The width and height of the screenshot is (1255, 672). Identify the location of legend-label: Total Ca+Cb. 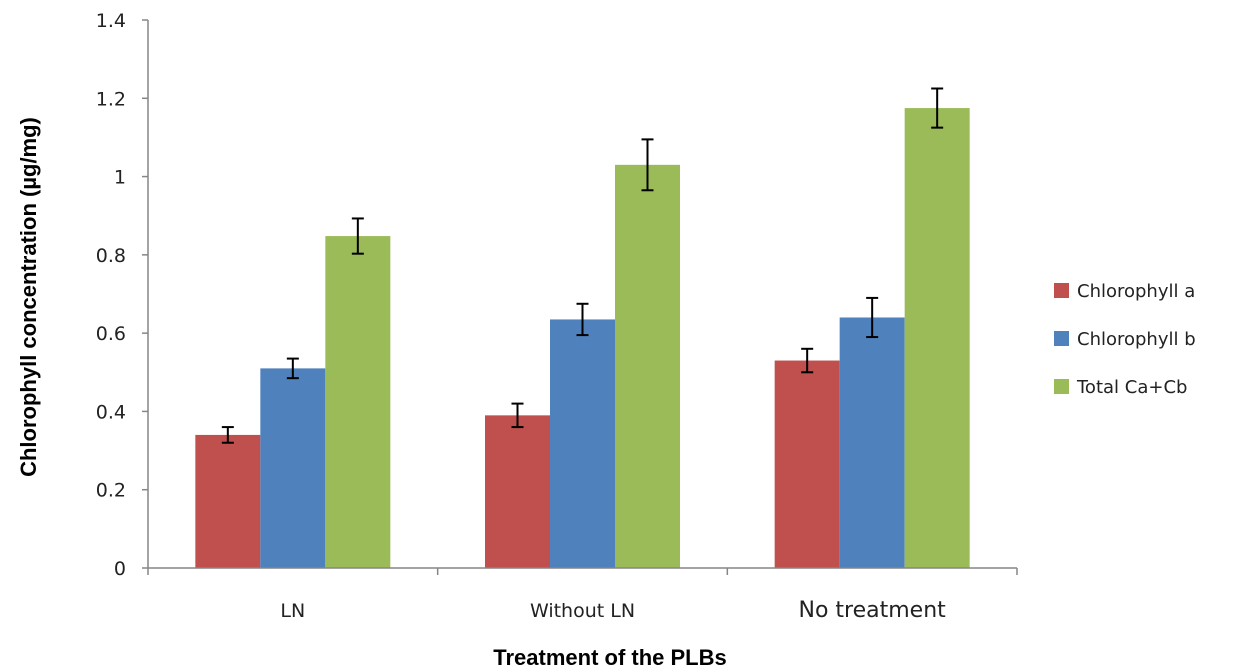
(1131, 387).